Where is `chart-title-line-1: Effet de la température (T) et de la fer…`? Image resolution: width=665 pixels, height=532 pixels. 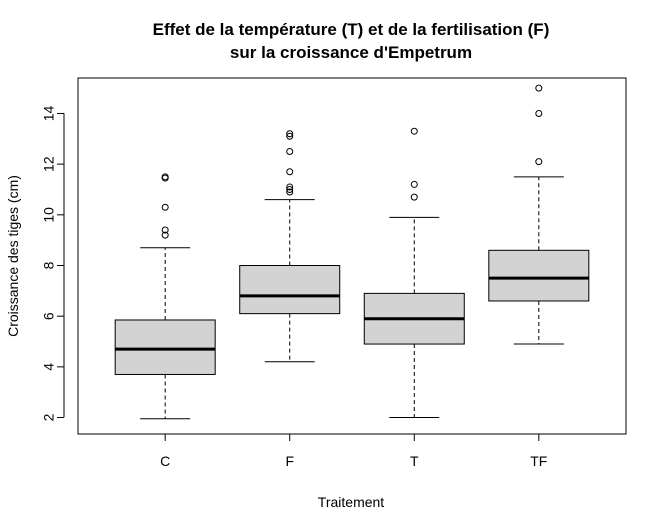
chart-title-line-1: Effet de la température (T) et de la fer… is located at coordinates (351, 29).